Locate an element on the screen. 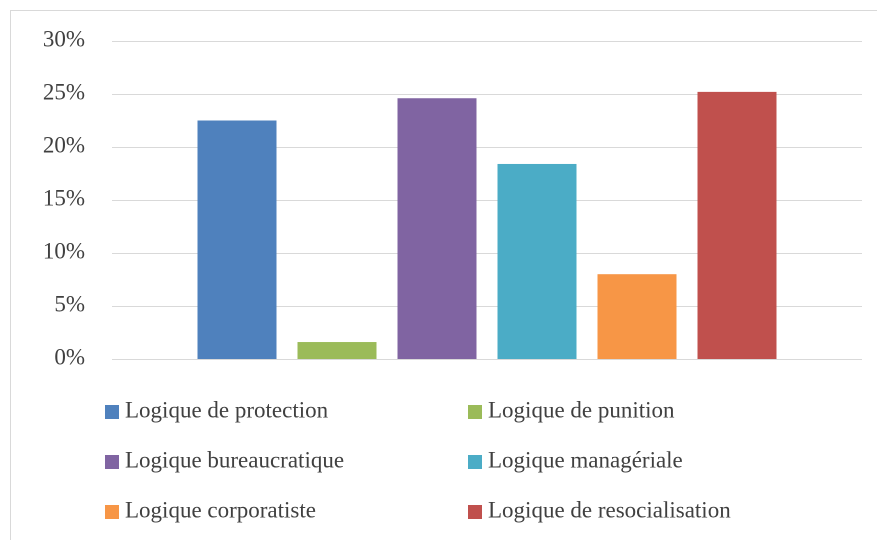 The height and width of the screenshot is (540, 877). y-tick-label: 0% is located at coordinates (69, 356).